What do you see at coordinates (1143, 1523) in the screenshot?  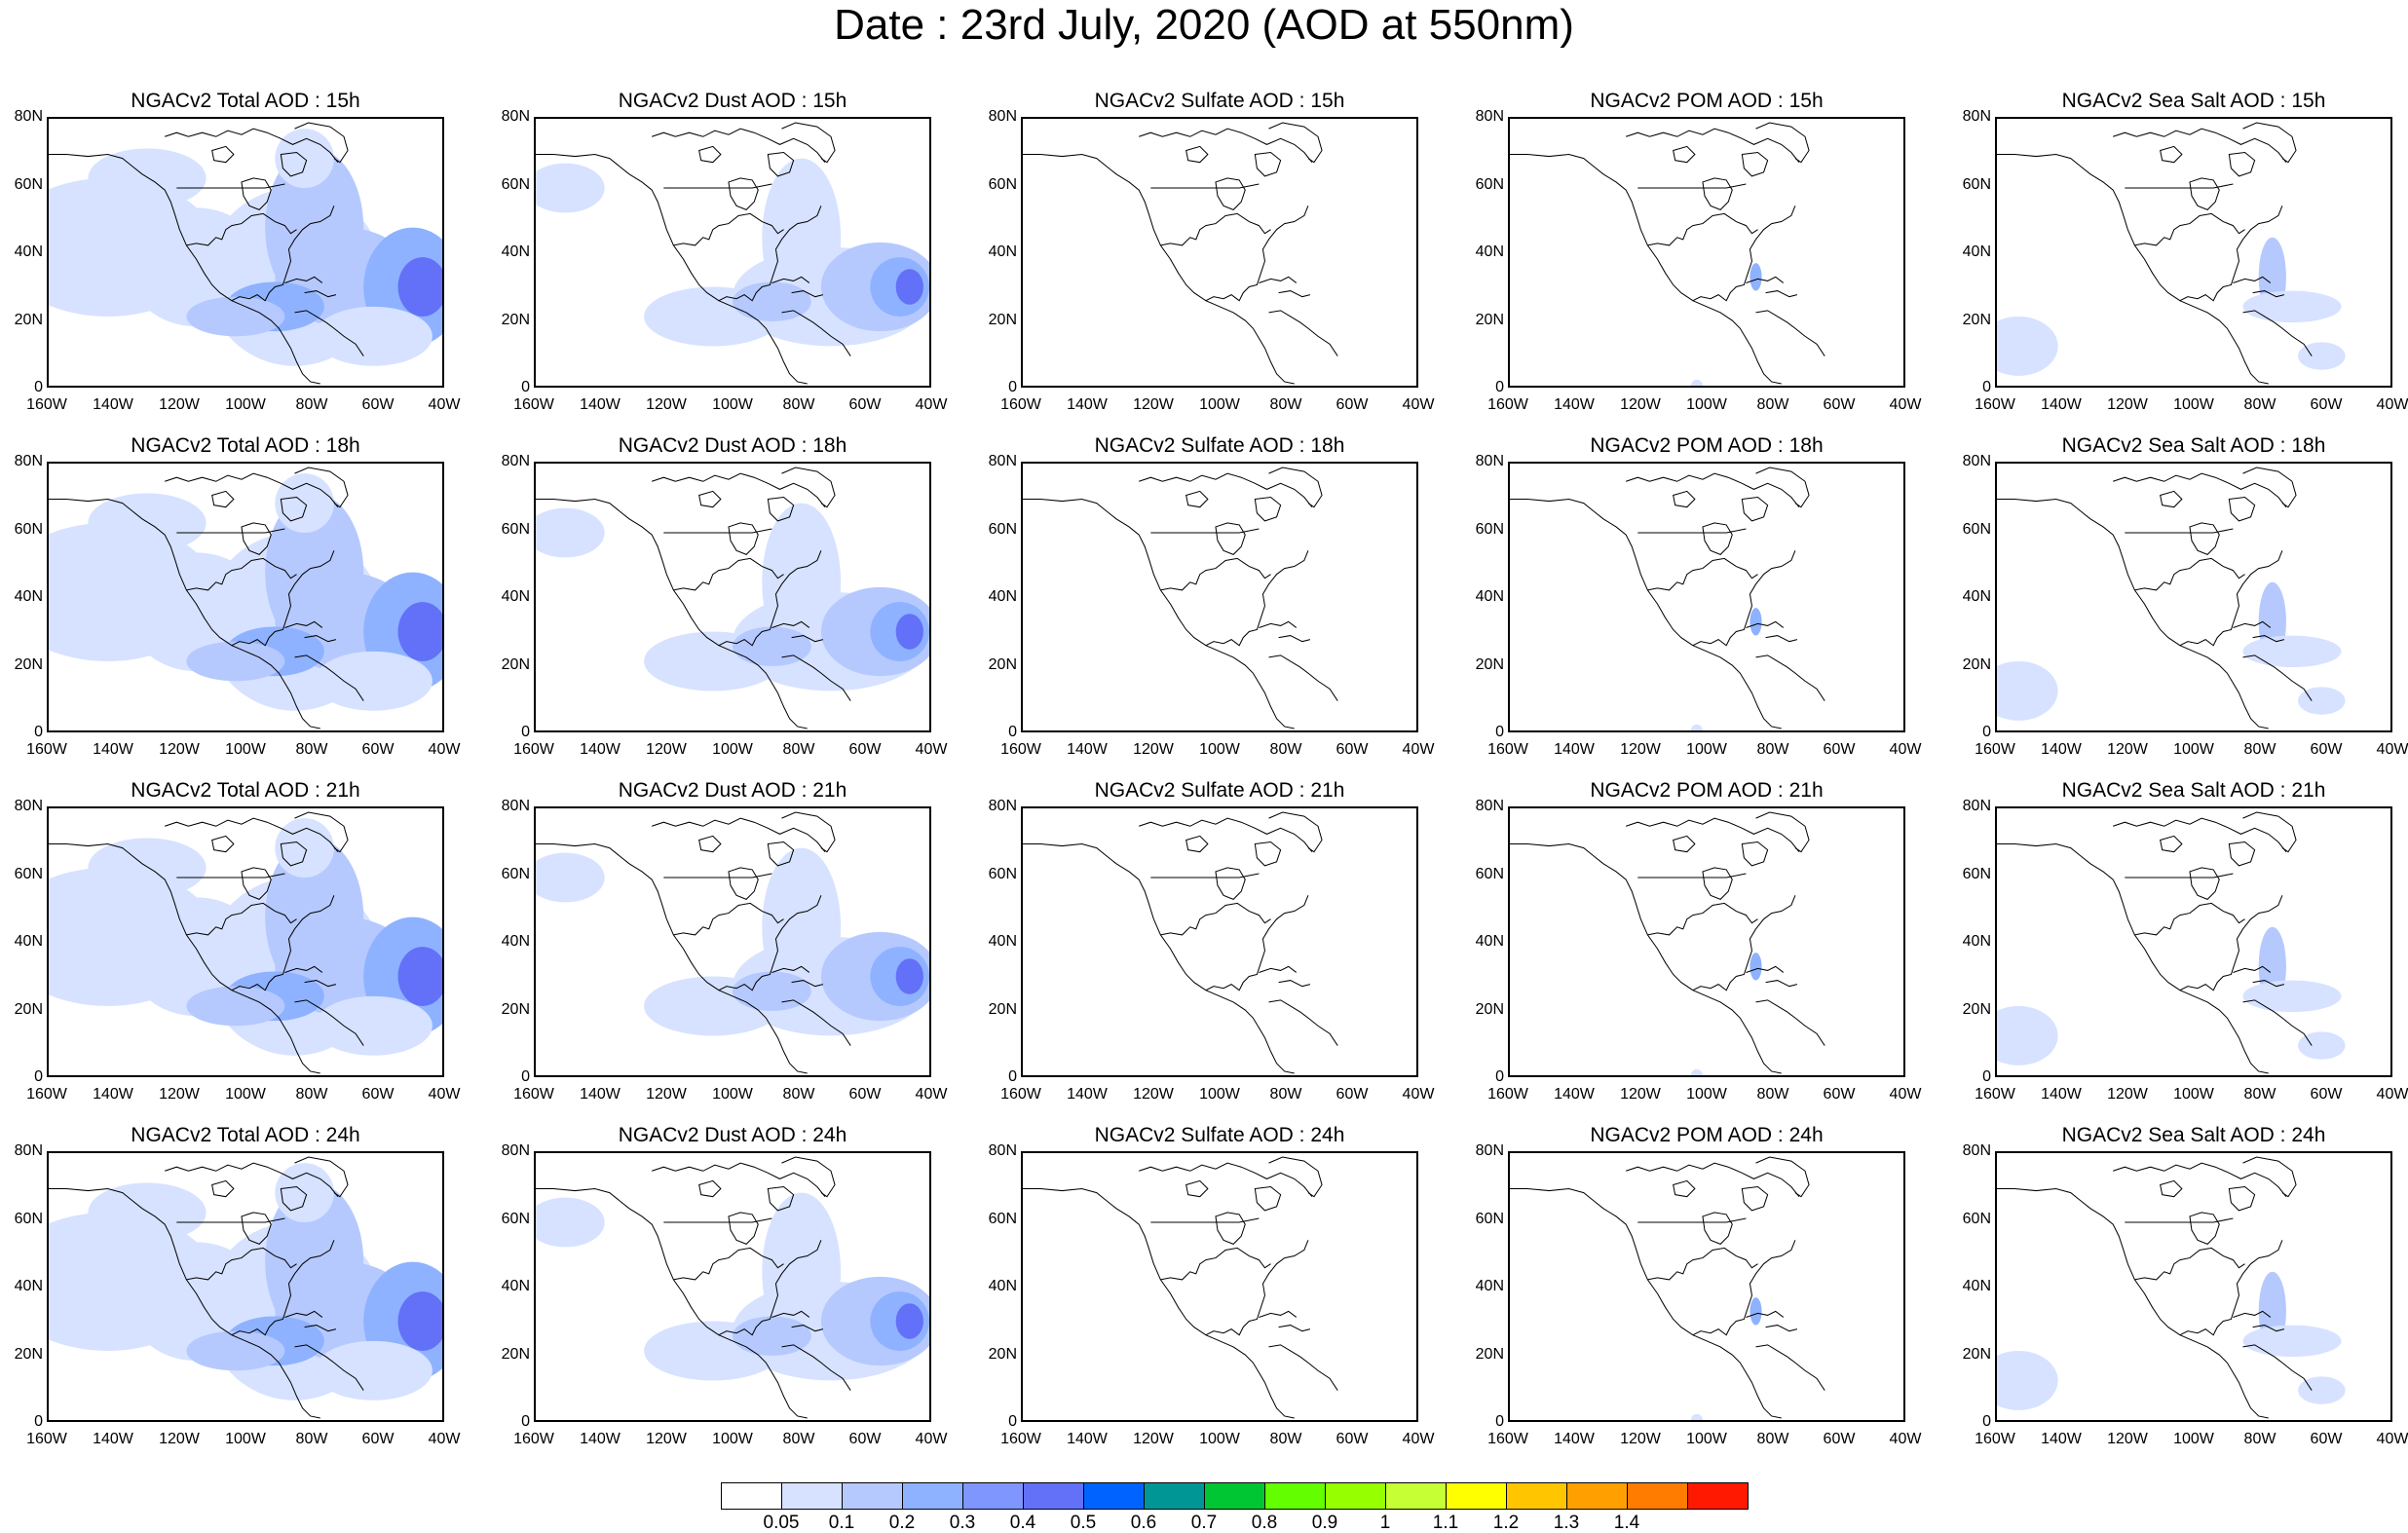 I see `colorbar-label: 0.6` at bounding box center [1143, 1523].